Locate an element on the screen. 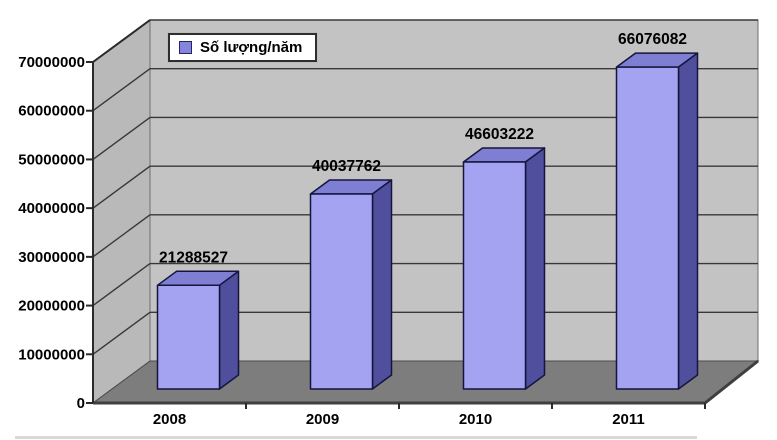 The width and height of the screenshot is (777, 440). bar-side-2010 is located at coordinates (535, 268).